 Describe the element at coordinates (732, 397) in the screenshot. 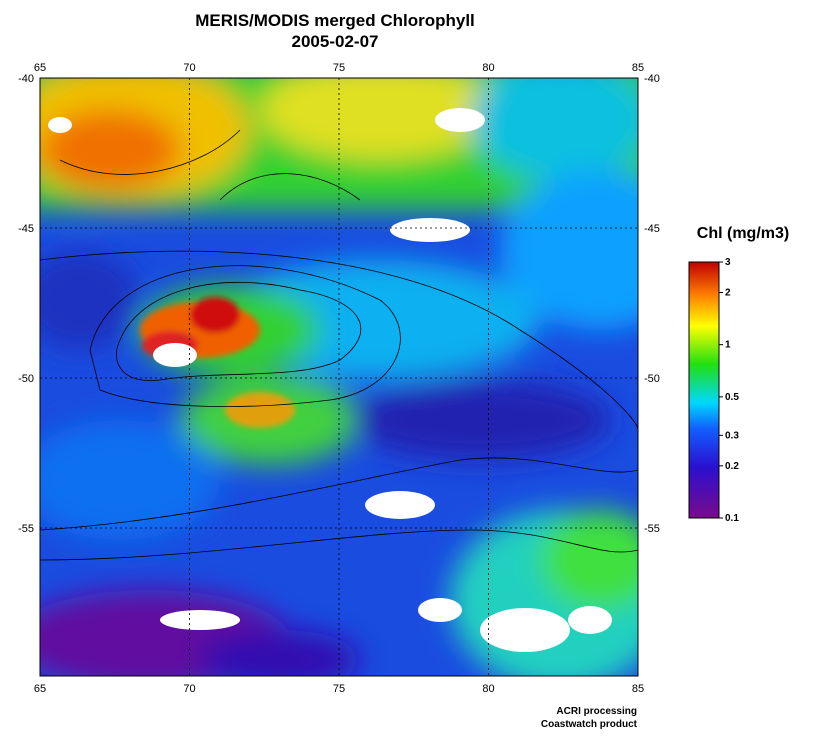

I see `colorbar-tick-label: 0.5` at that location.